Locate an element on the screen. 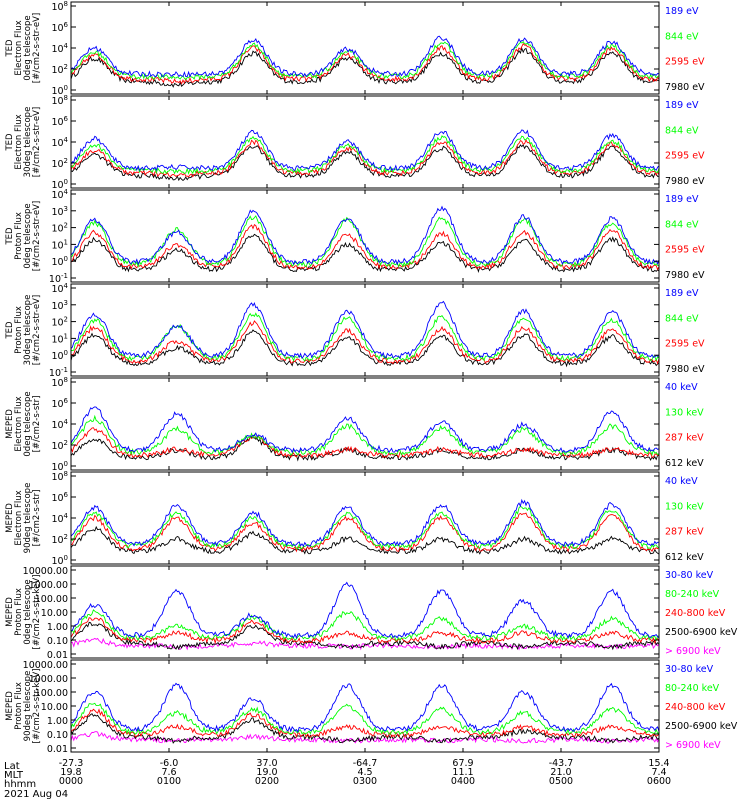 Image resolution: width=750 pixels, height=800 pixels. legend-entry: 30-80 keV is located at coordinates (689, 575).